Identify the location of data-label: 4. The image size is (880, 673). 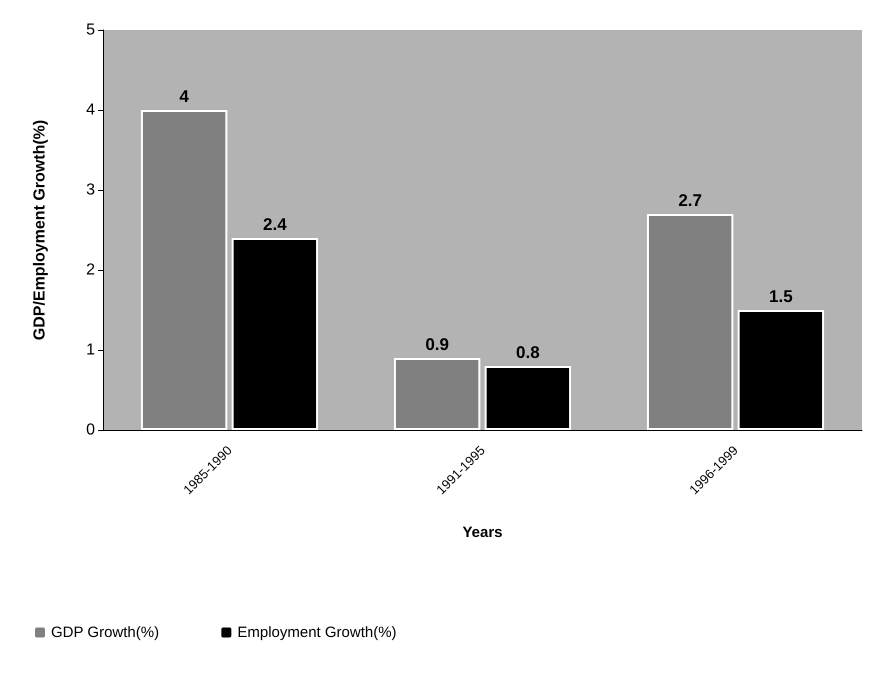
(184, 96).